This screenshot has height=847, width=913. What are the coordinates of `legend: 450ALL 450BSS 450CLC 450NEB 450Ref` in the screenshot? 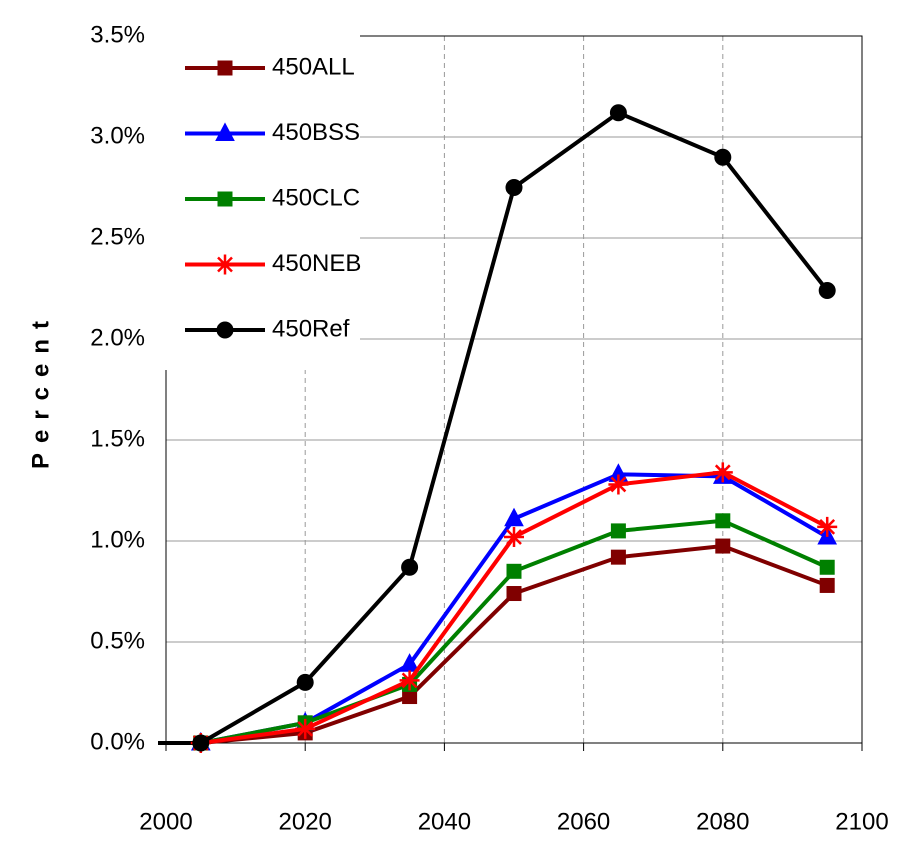 It's located at (273, 197).